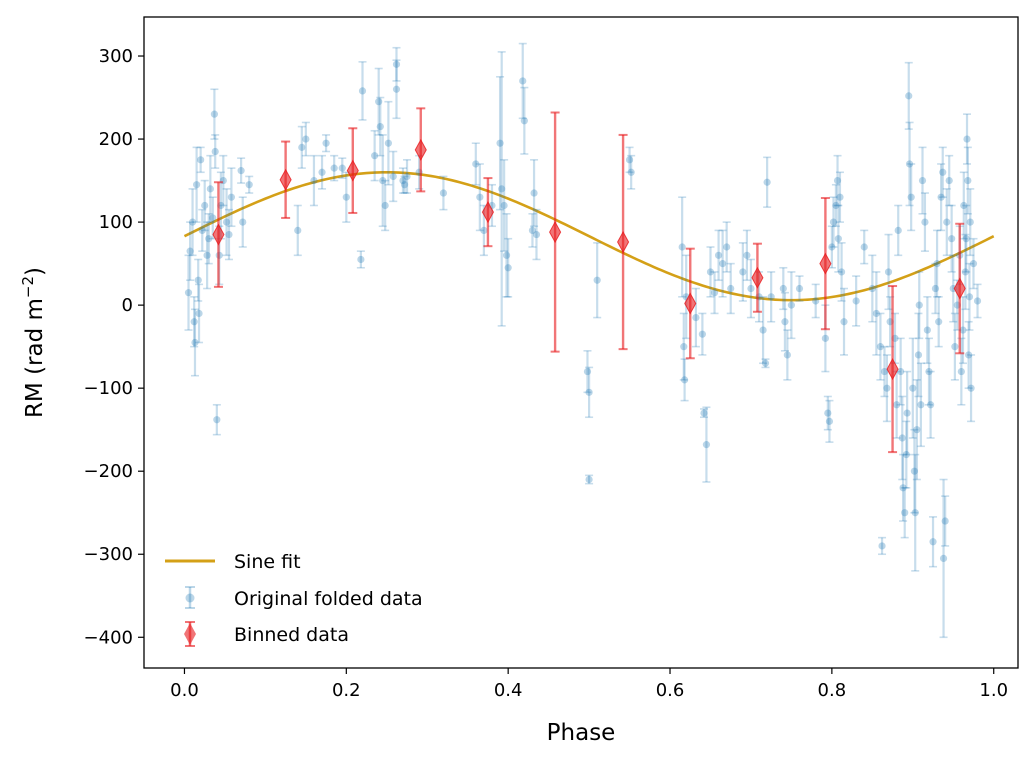 This screenshot has width=1036, height=766. Describe the element at coordinates (832, 690) in the screenshot. I see `x-tick-label: 0.8` at that location.